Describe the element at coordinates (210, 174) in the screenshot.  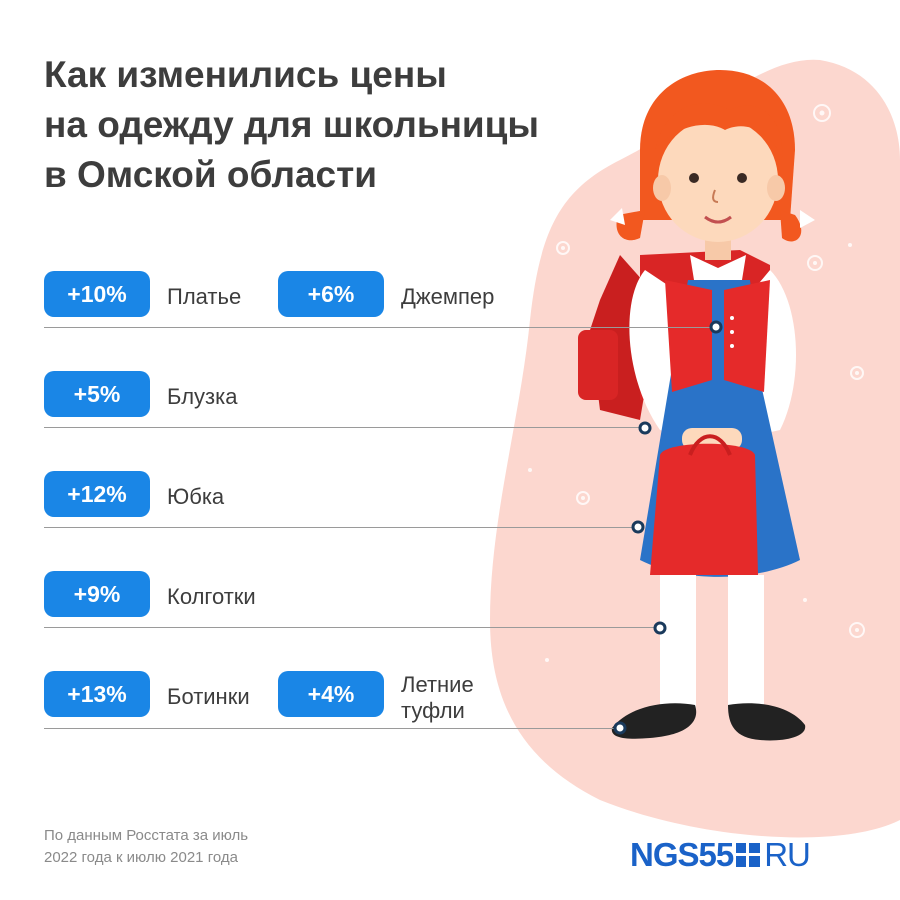
I see `title-line-3: в Омской области` at that location.